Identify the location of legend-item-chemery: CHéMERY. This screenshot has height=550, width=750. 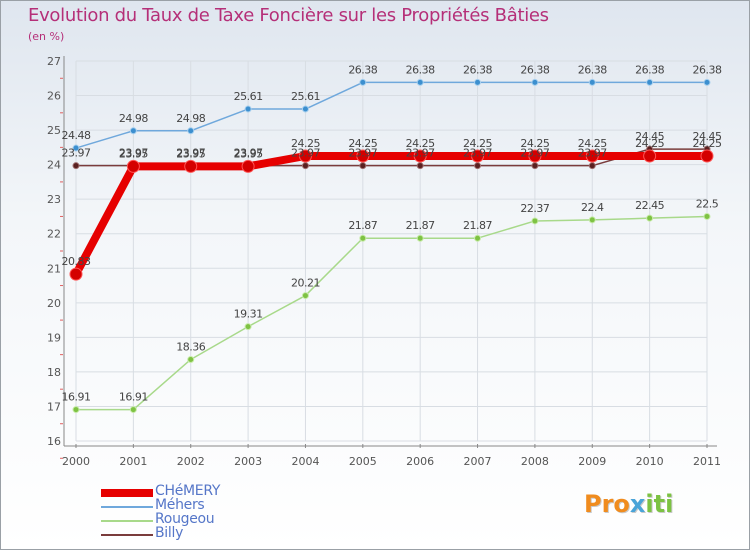
(201, 491).